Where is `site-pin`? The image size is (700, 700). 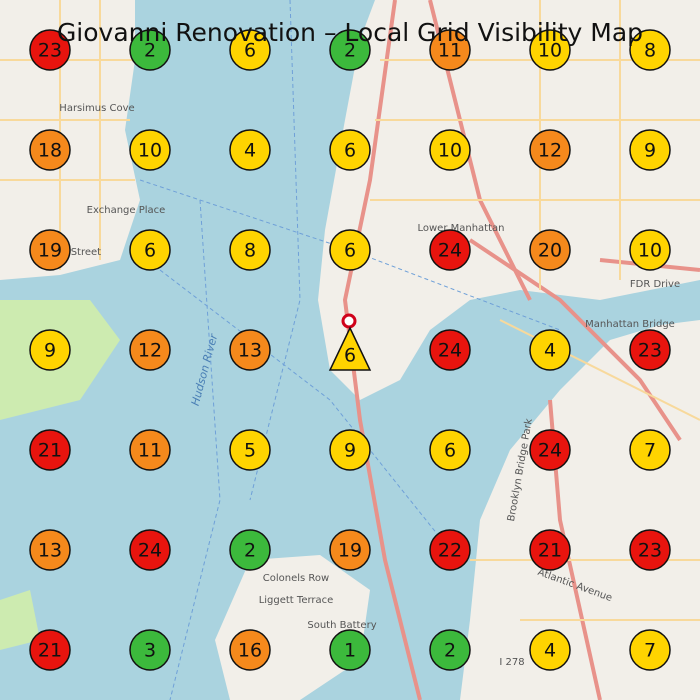 site-pin is located at coordinates (349, 321).